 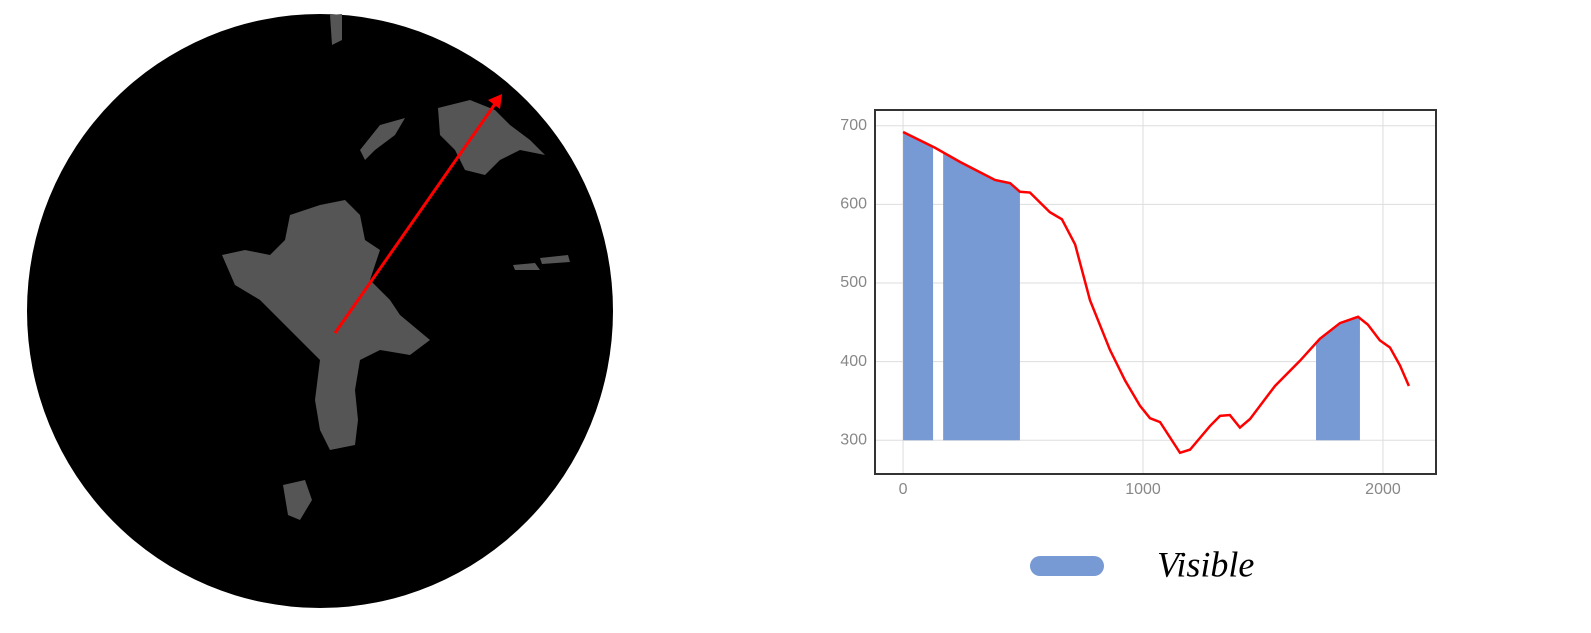 I want to click on legend-swatch, so click(x=1067, y=566).